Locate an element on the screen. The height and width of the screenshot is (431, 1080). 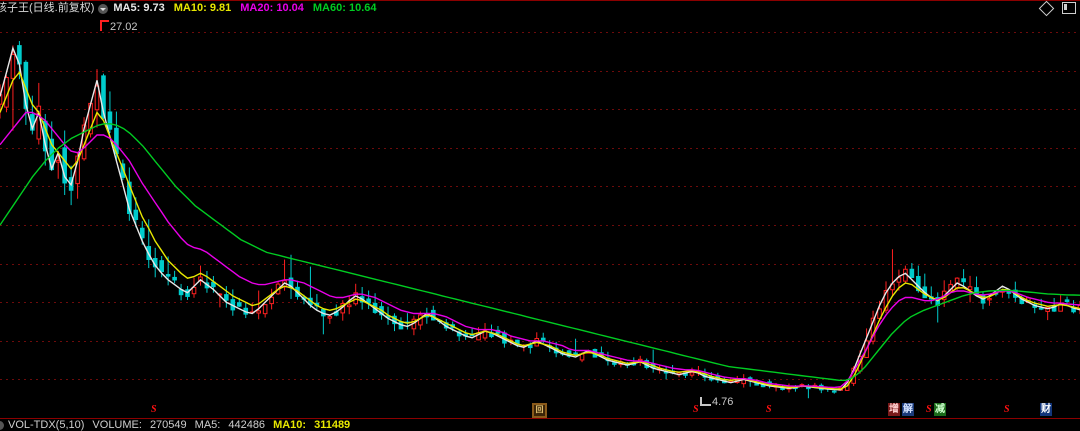
indicator-ma20-label: MA20: is located at coordinates (257, 8).